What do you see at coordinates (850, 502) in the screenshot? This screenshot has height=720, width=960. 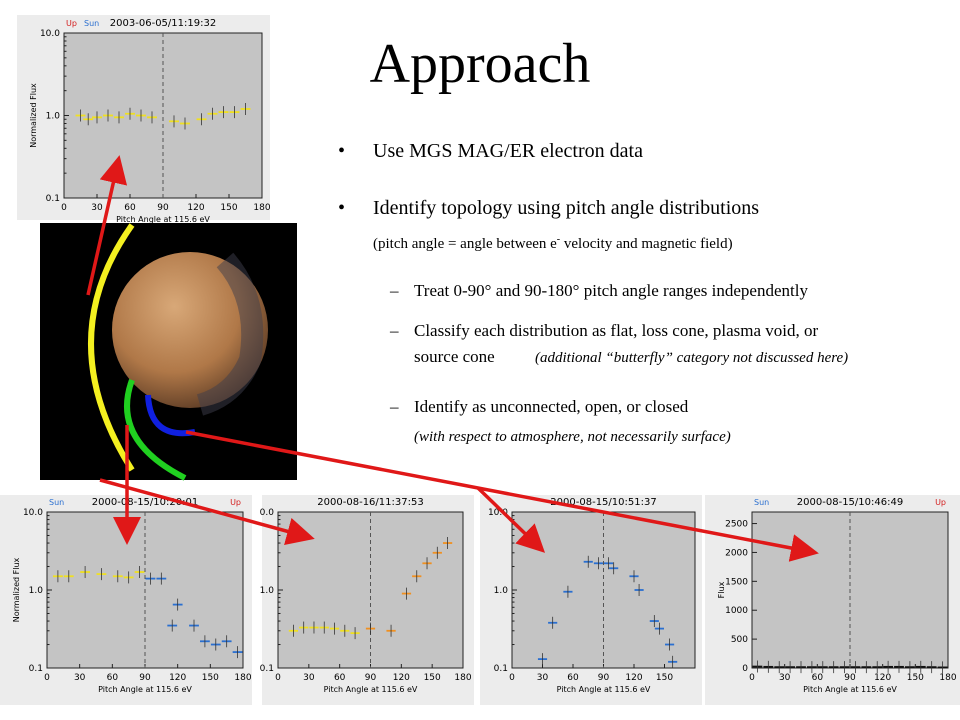 I see `chart-title: 2000-08-15/10:46:49` at bounding box center [850, 502].